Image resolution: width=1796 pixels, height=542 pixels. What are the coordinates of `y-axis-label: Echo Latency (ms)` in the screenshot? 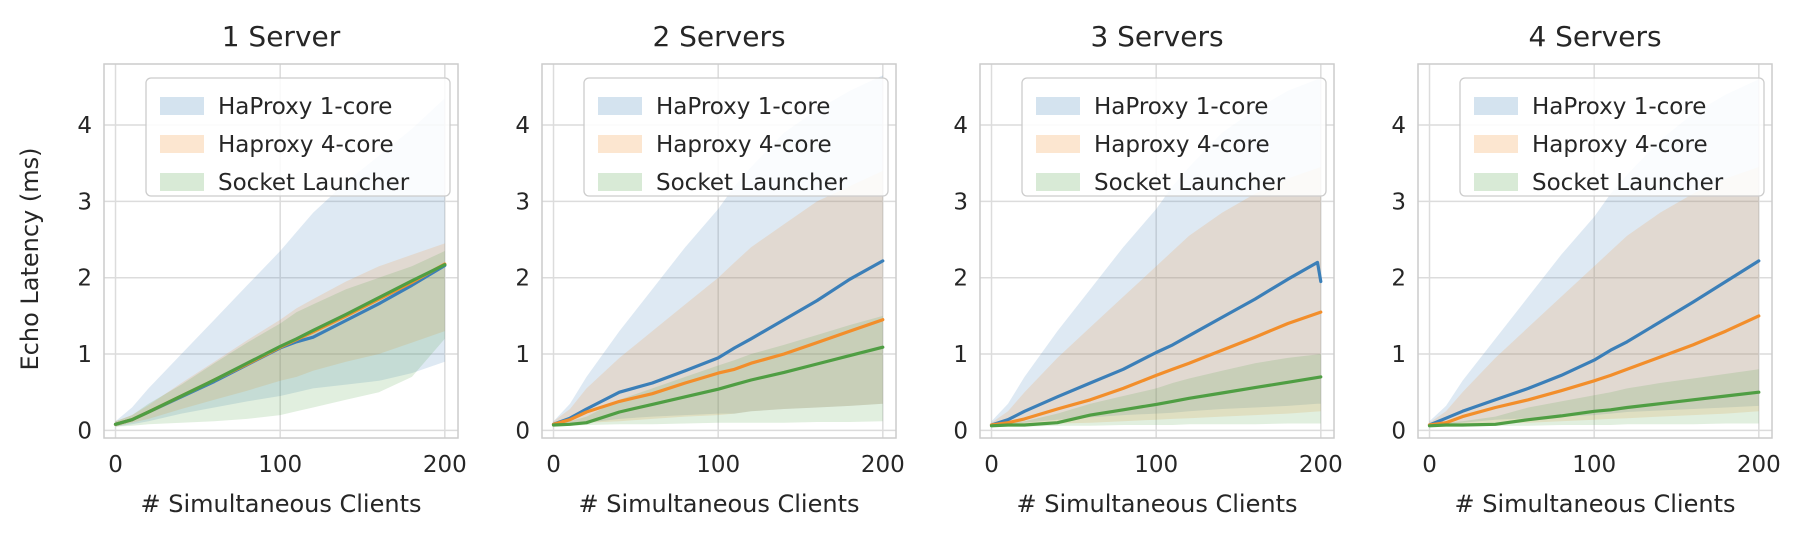 It's located at (30, 259).